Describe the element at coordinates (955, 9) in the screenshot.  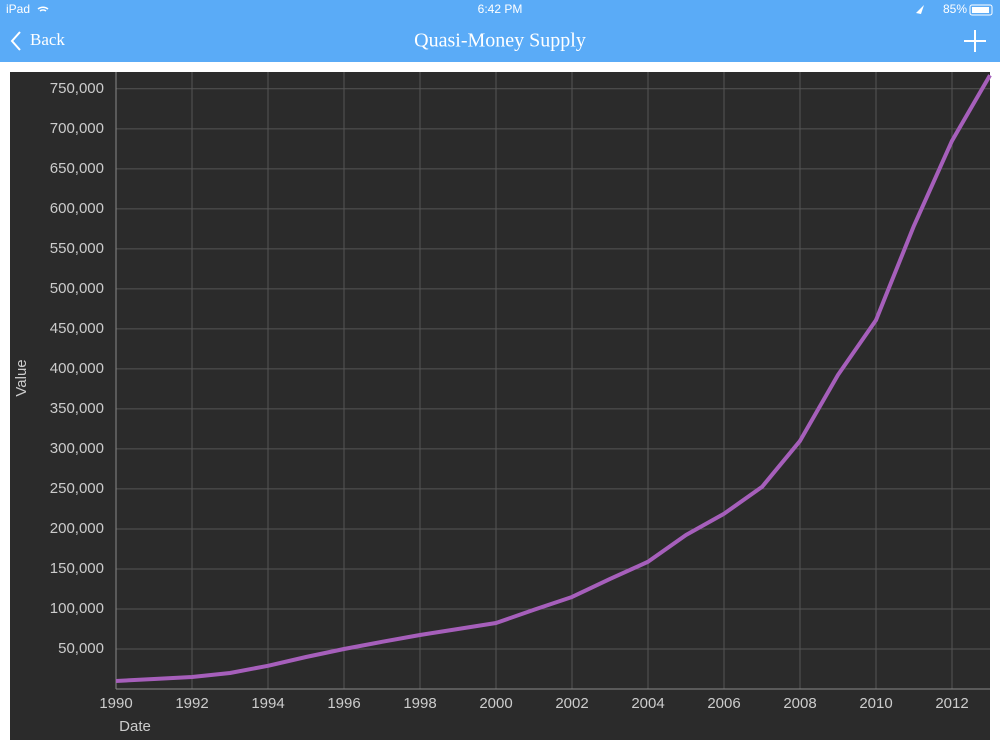
I see `battery-percent: 85%` at that location.